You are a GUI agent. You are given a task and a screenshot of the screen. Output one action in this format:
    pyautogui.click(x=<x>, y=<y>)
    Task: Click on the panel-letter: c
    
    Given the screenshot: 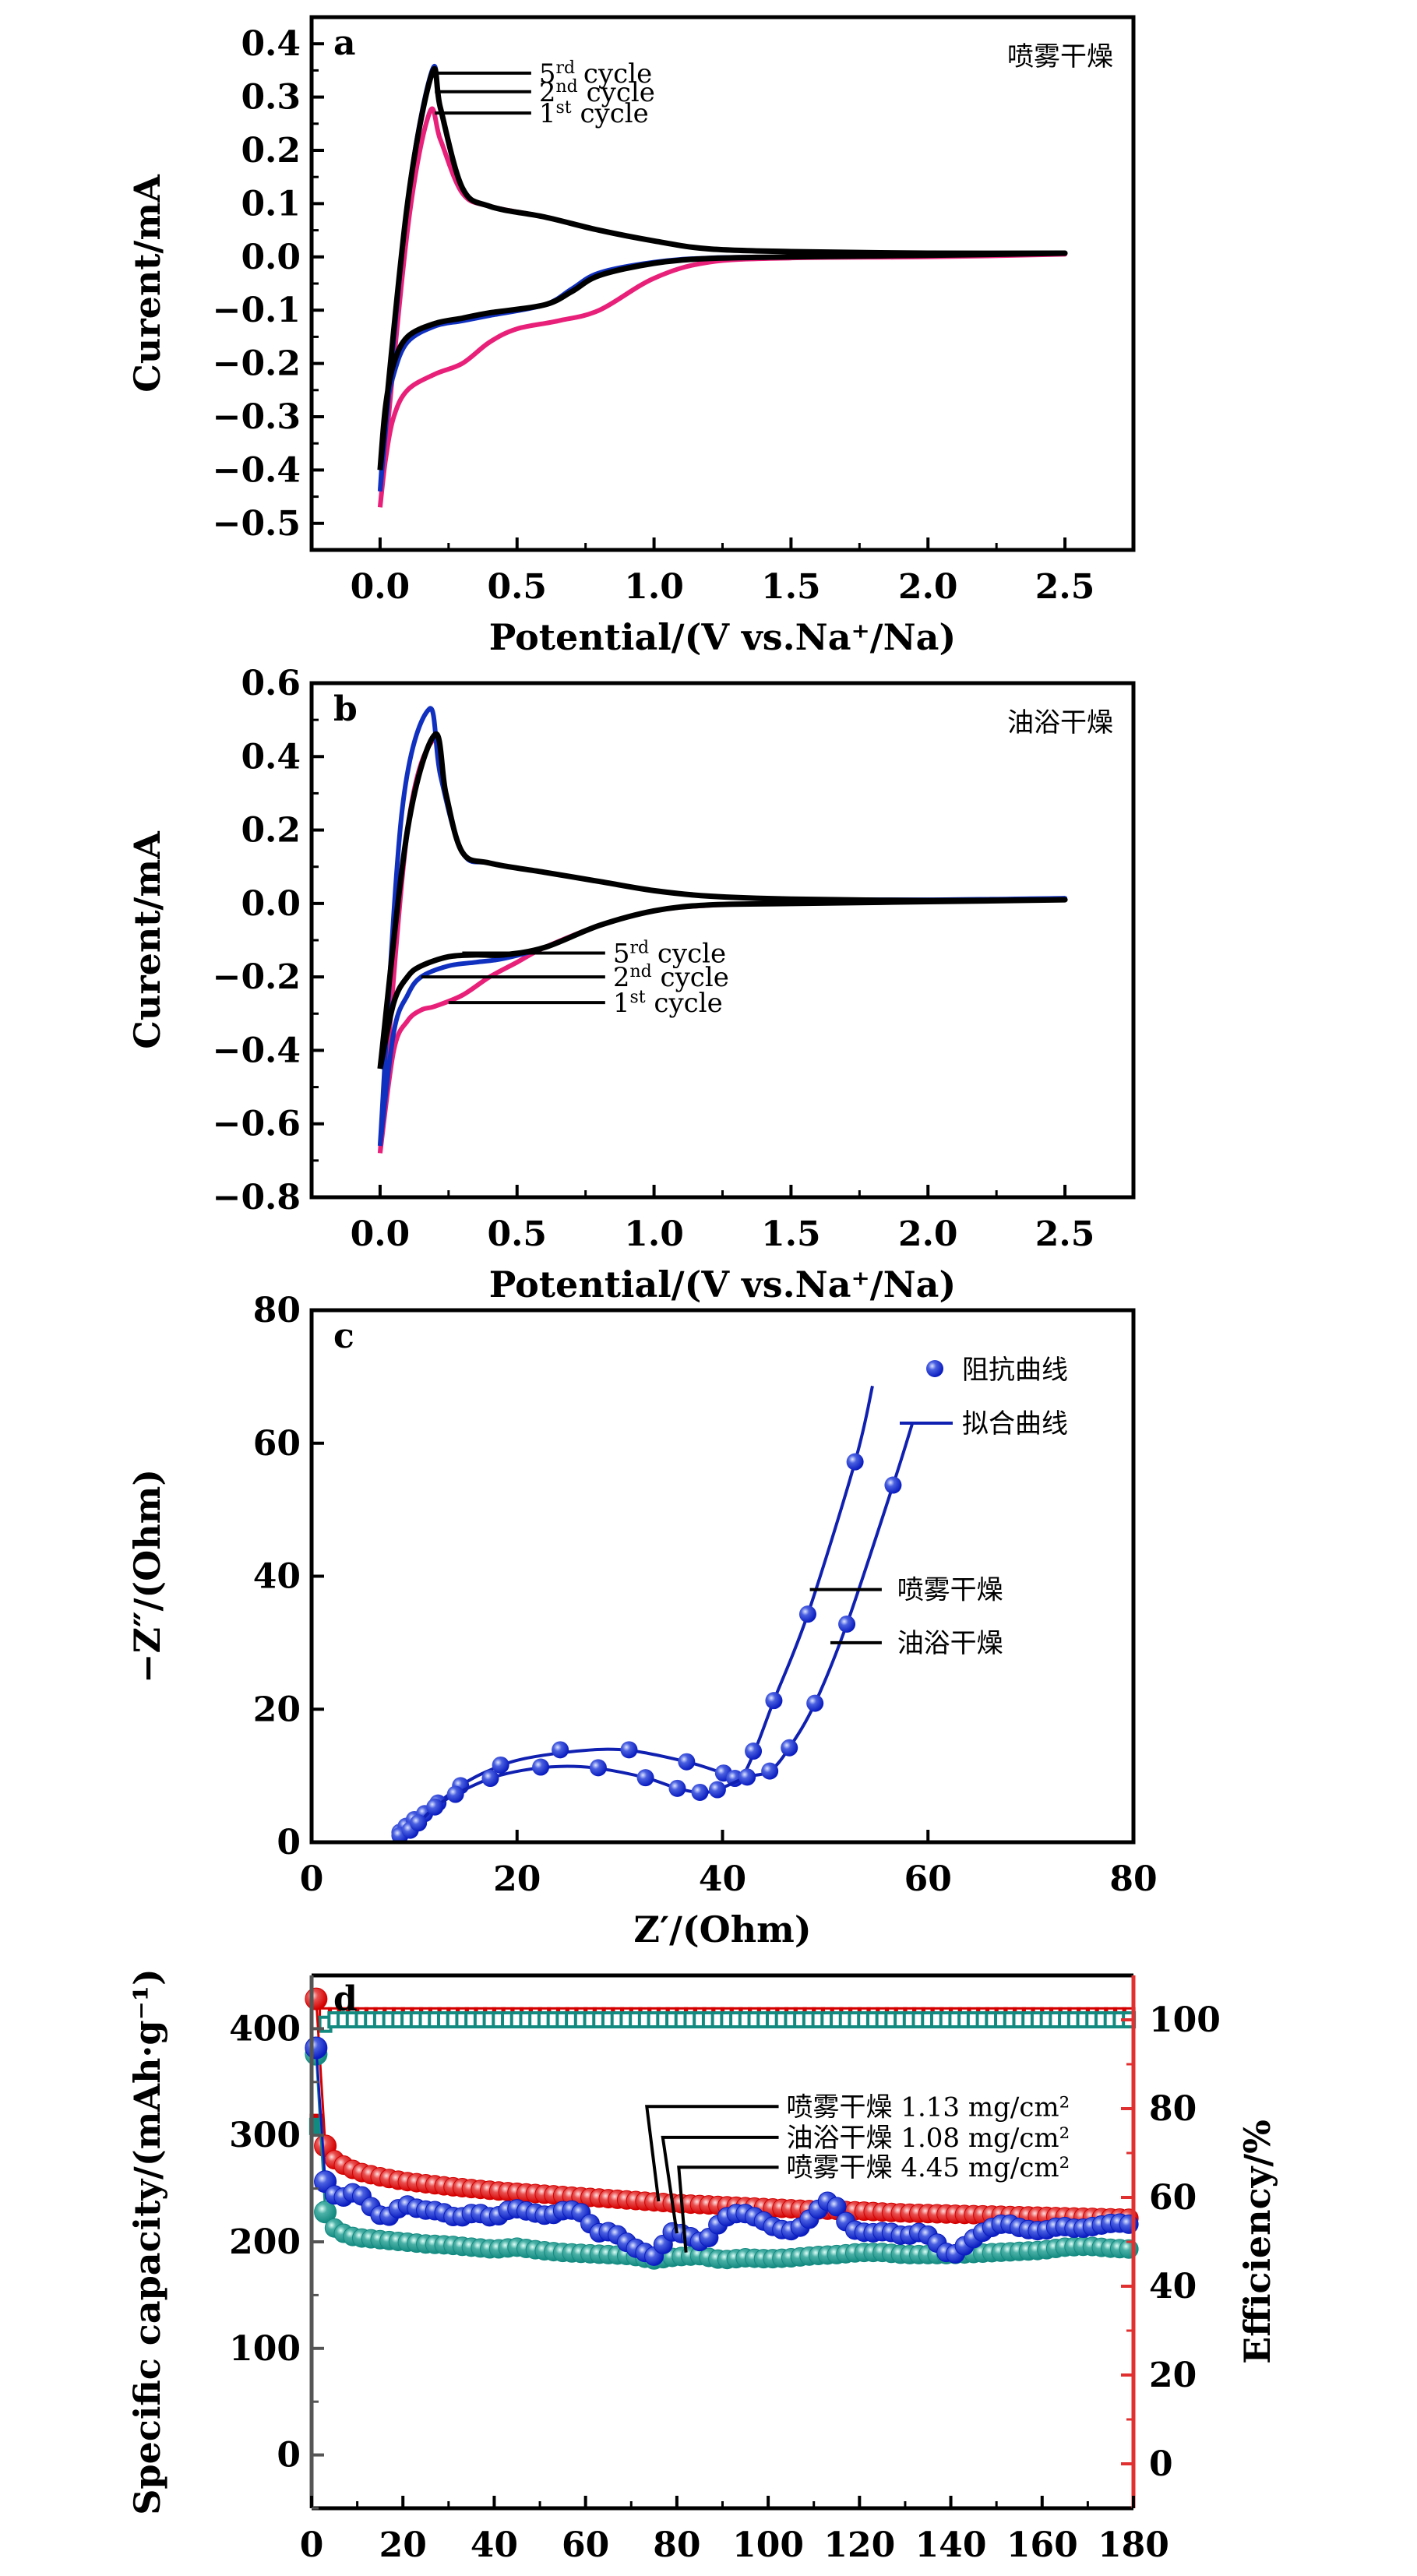 What is the action you would take?
    pyautogui.click(x=343, y=1336)
    